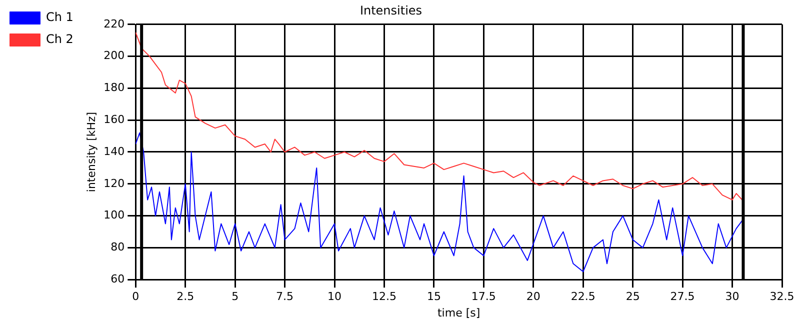 This screenshot has height=320, width=802. What do you see at coordinates (114, 23) in the screenshot?
I see `y-tick-label: 220` at bounding box center [114, 23].